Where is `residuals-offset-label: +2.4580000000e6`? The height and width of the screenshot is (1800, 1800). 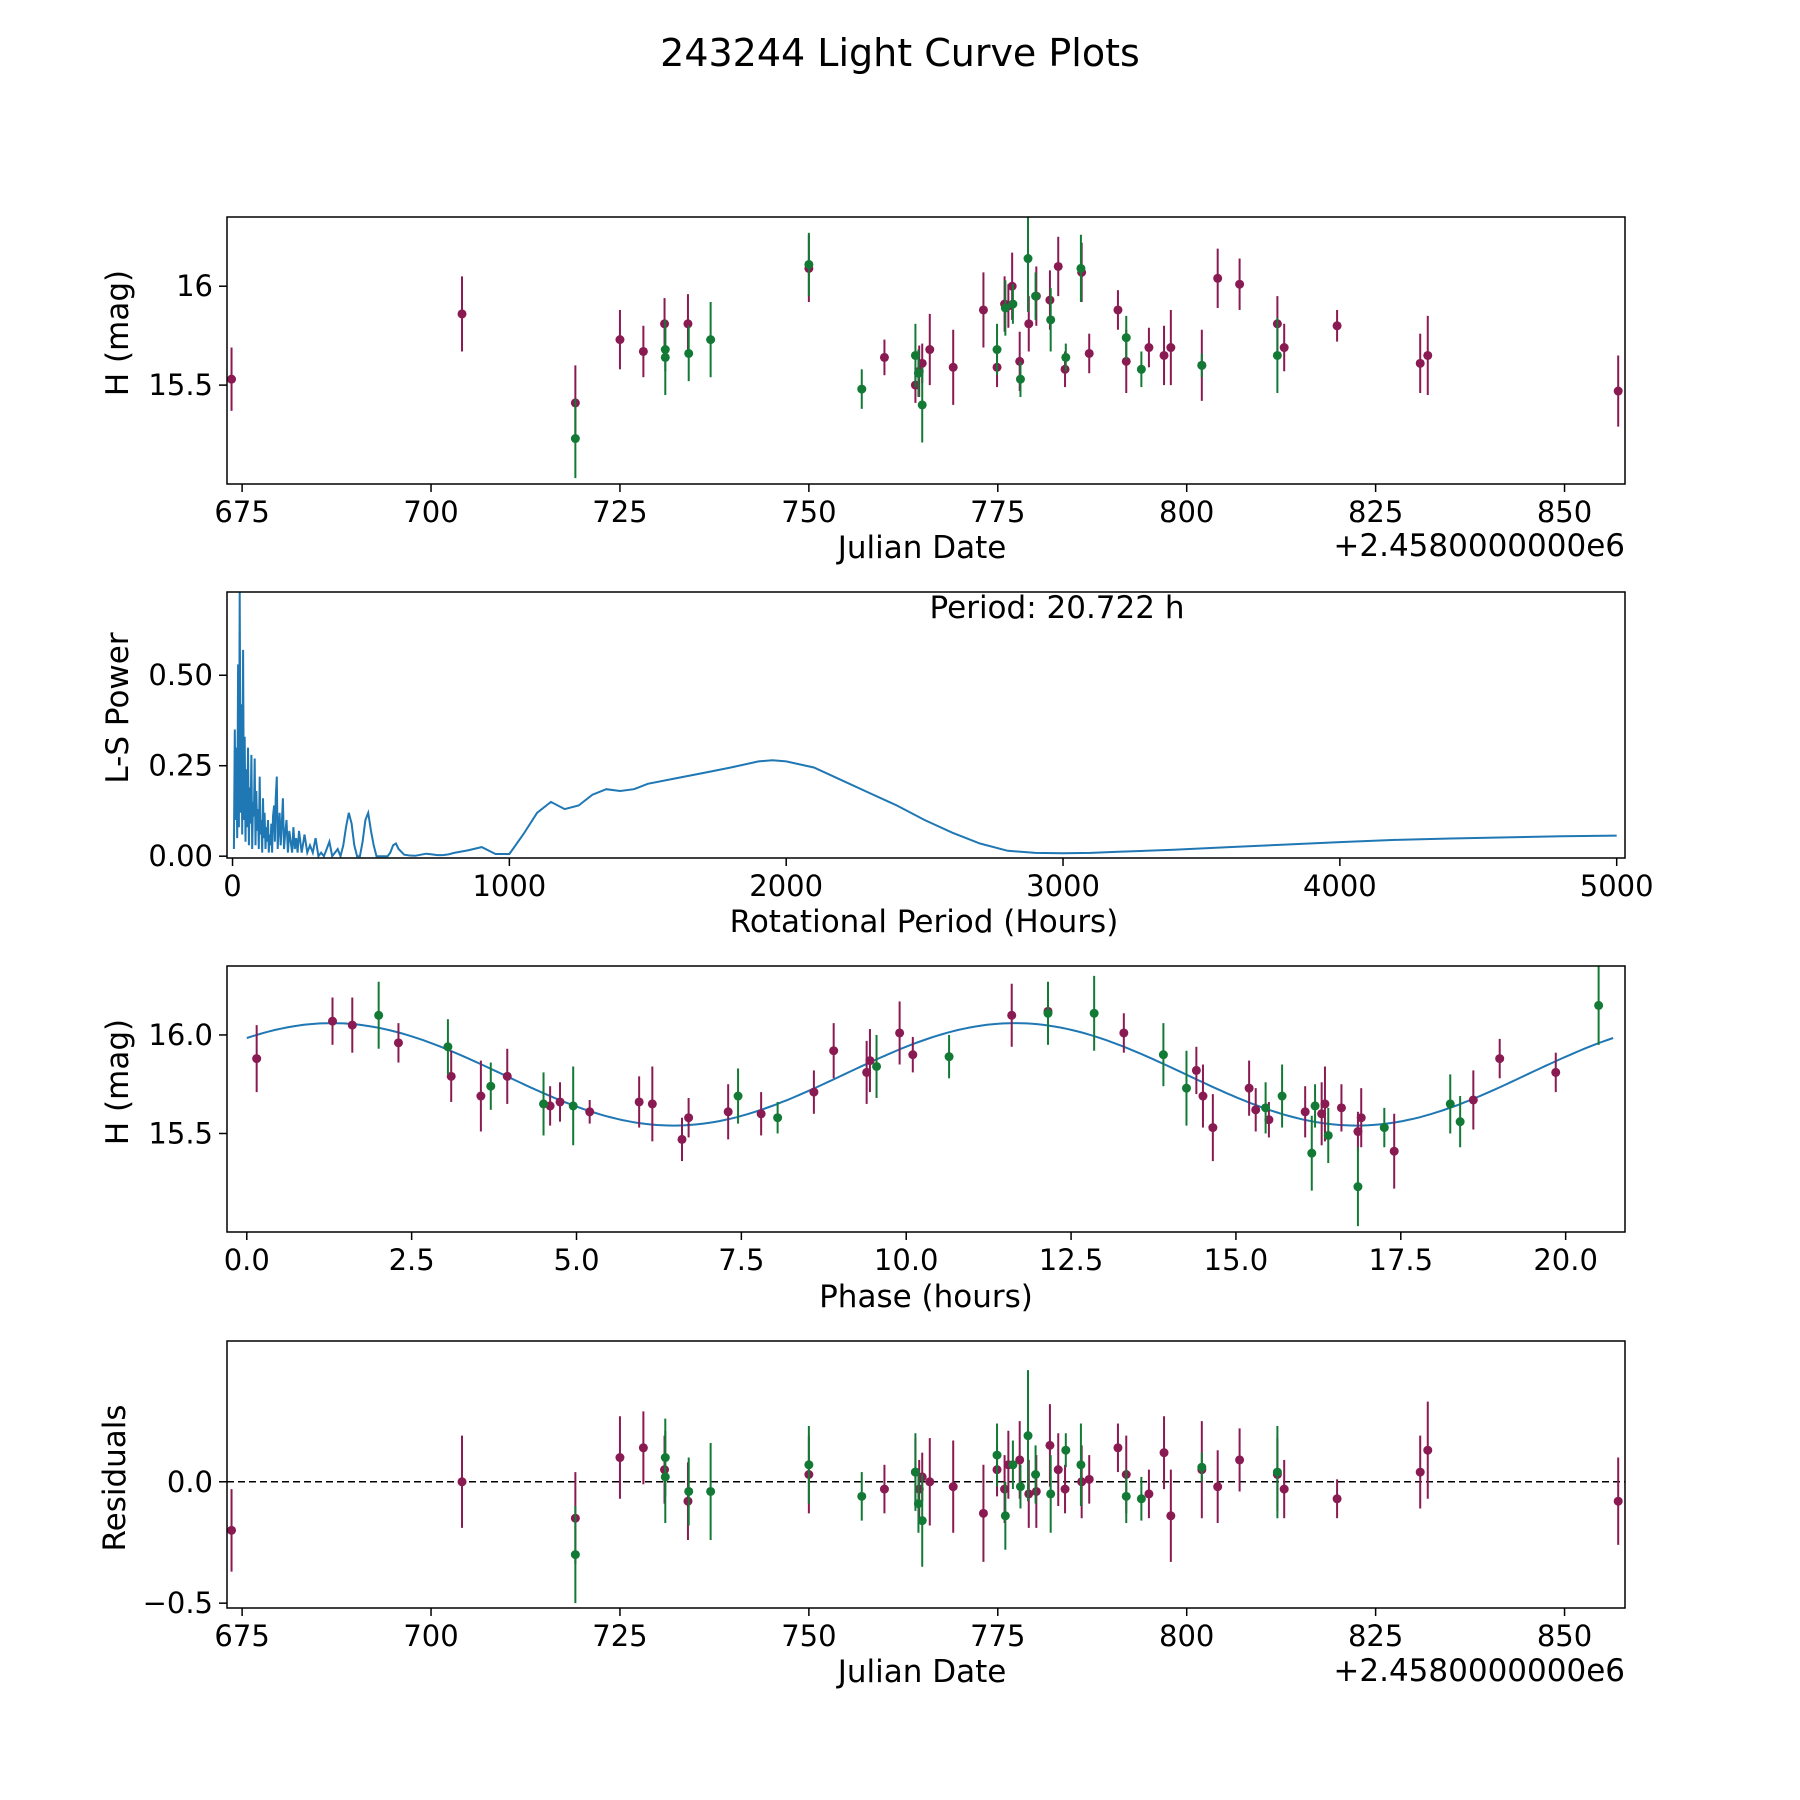
residuals-offset-label: +2.4580000000e6 is located at coordinates (1479, 1671).